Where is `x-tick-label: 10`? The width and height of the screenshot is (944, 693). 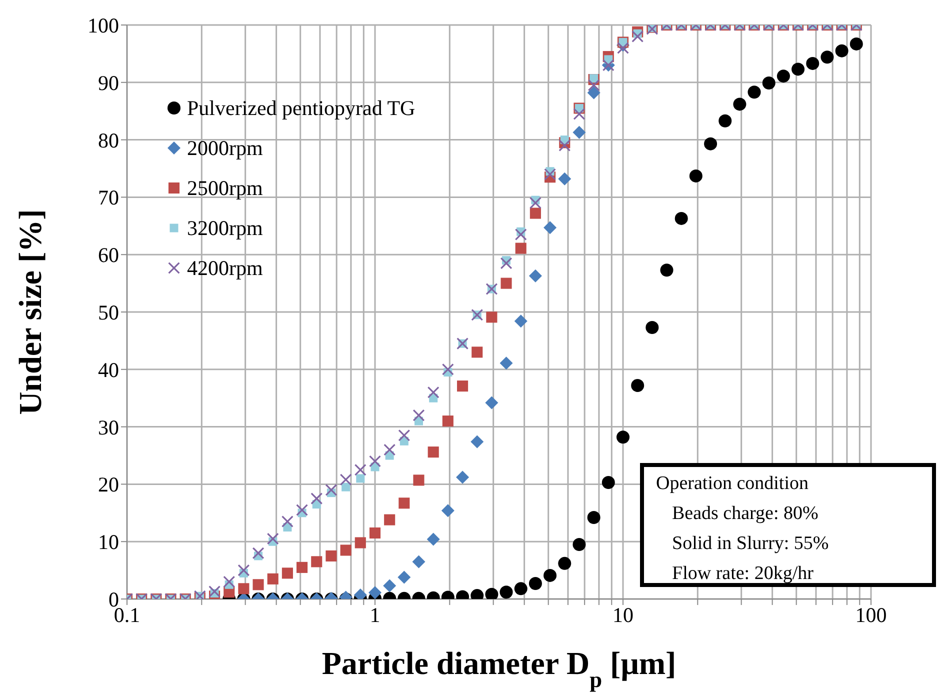
x-tick-label: 10 is located at coordinates (623, 614).